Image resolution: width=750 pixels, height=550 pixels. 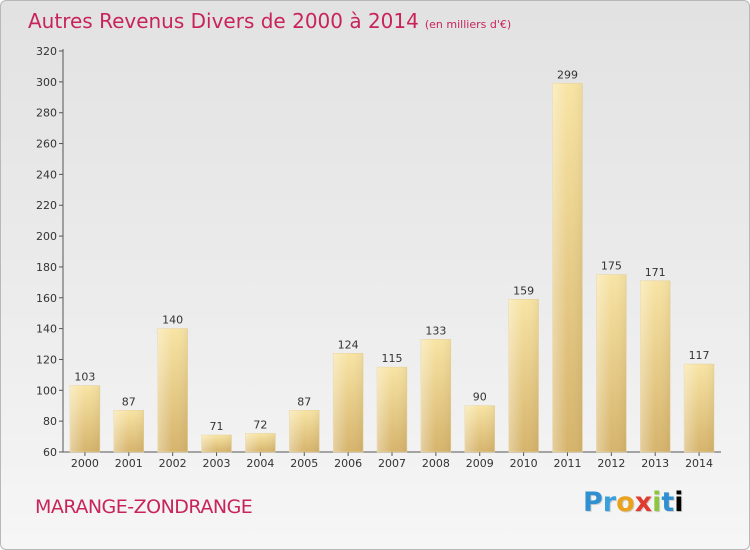 I want to click on y-tick-label: 320, so click(x=46, y=51).